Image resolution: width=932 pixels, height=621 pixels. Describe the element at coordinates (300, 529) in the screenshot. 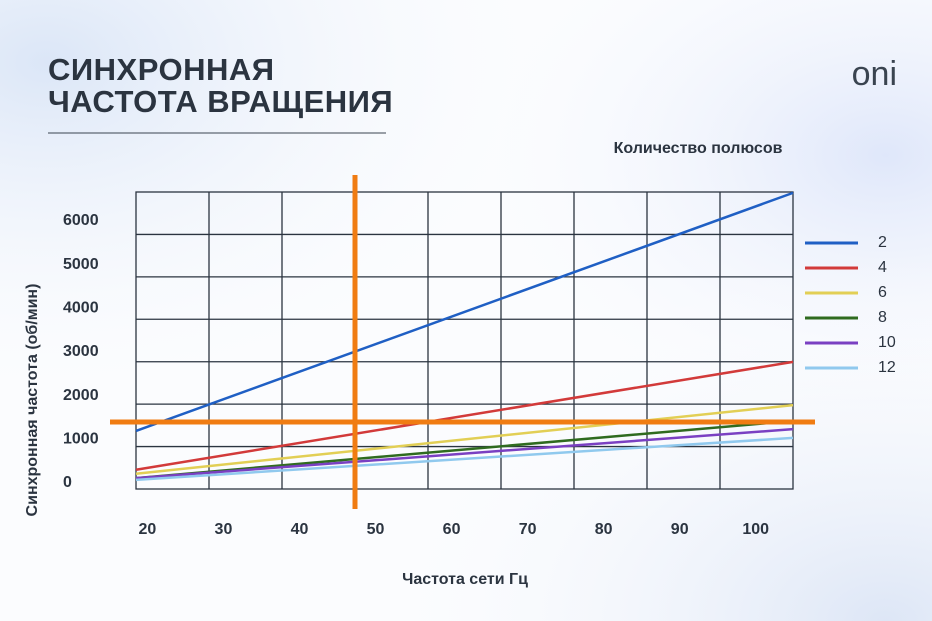

I see `x-tick-label: 40` at that location.